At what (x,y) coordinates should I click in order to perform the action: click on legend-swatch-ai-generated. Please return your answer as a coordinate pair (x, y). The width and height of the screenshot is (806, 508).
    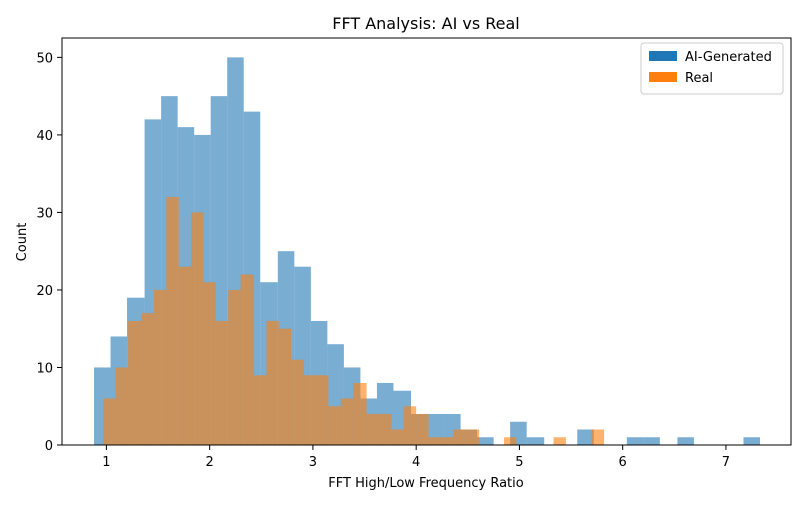
    Looking at the image, I should click on (663, 56).